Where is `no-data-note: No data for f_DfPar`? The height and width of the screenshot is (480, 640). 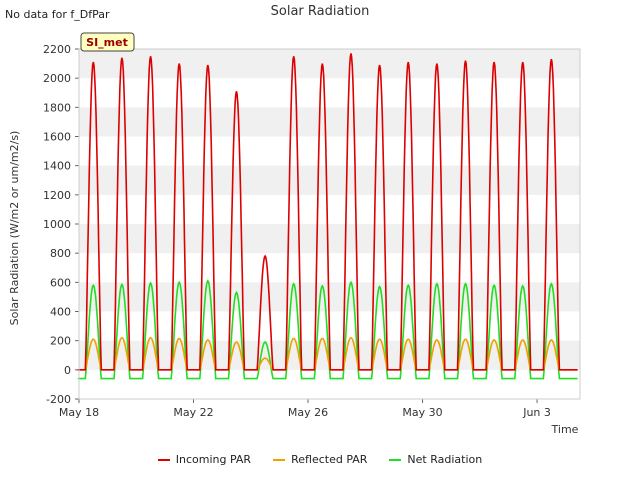
no-data-note: No data for f_DfPar is located at coordinates (57, 14).